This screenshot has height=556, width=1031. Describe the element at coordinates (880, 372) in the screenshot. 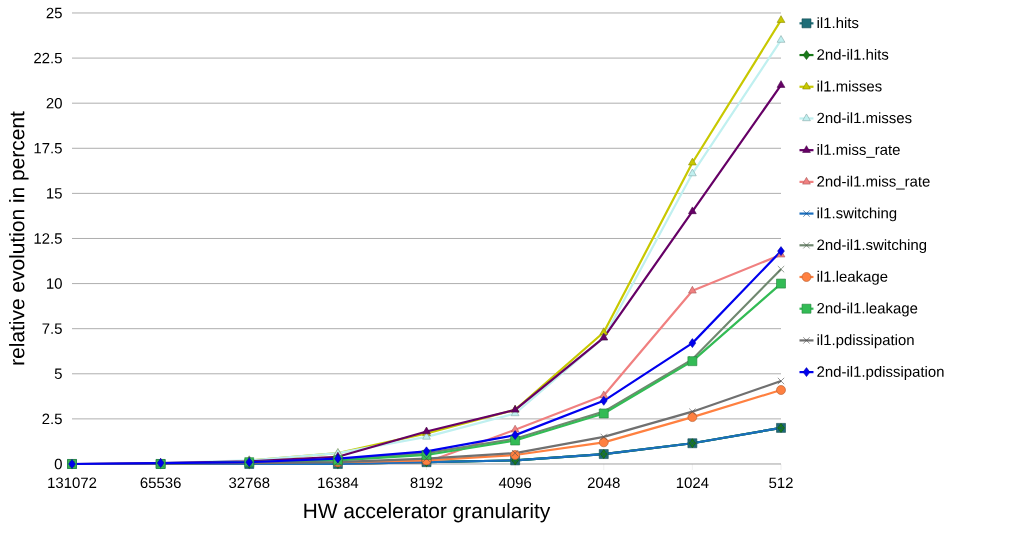

I see `legend-label: 2nd-il1.pdissipation` at that location.